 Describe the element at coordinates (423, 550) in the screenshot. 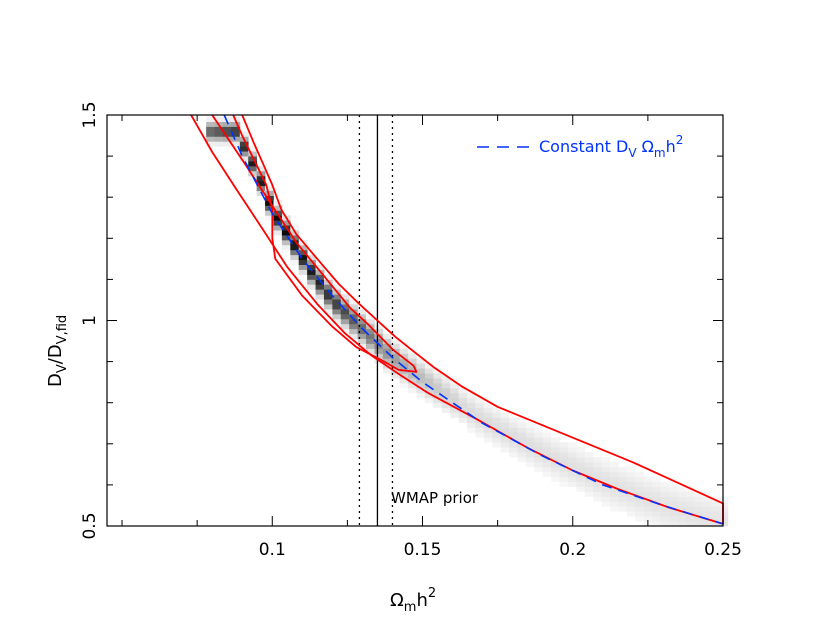

I see `x-tick-label: 0.15` at that location.